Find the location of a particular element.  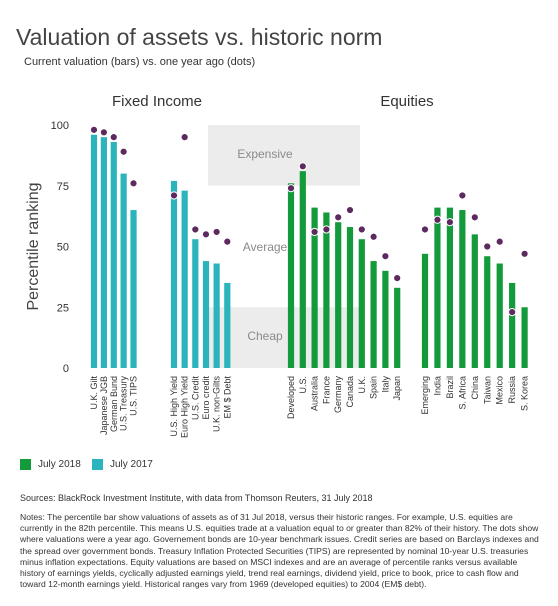

legend-label-july-2018: July 2018 is located at coordinates (59, 464).